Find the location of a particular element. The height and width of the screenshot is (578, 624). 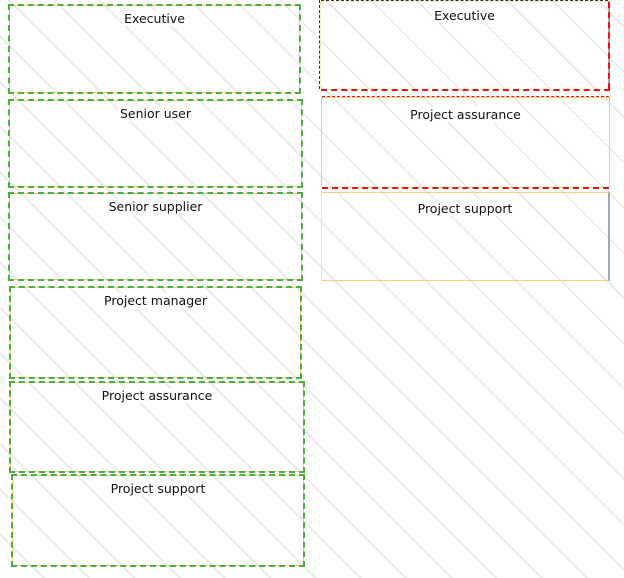

box-senior-user: Senior user is located at coordinates (155, 143).